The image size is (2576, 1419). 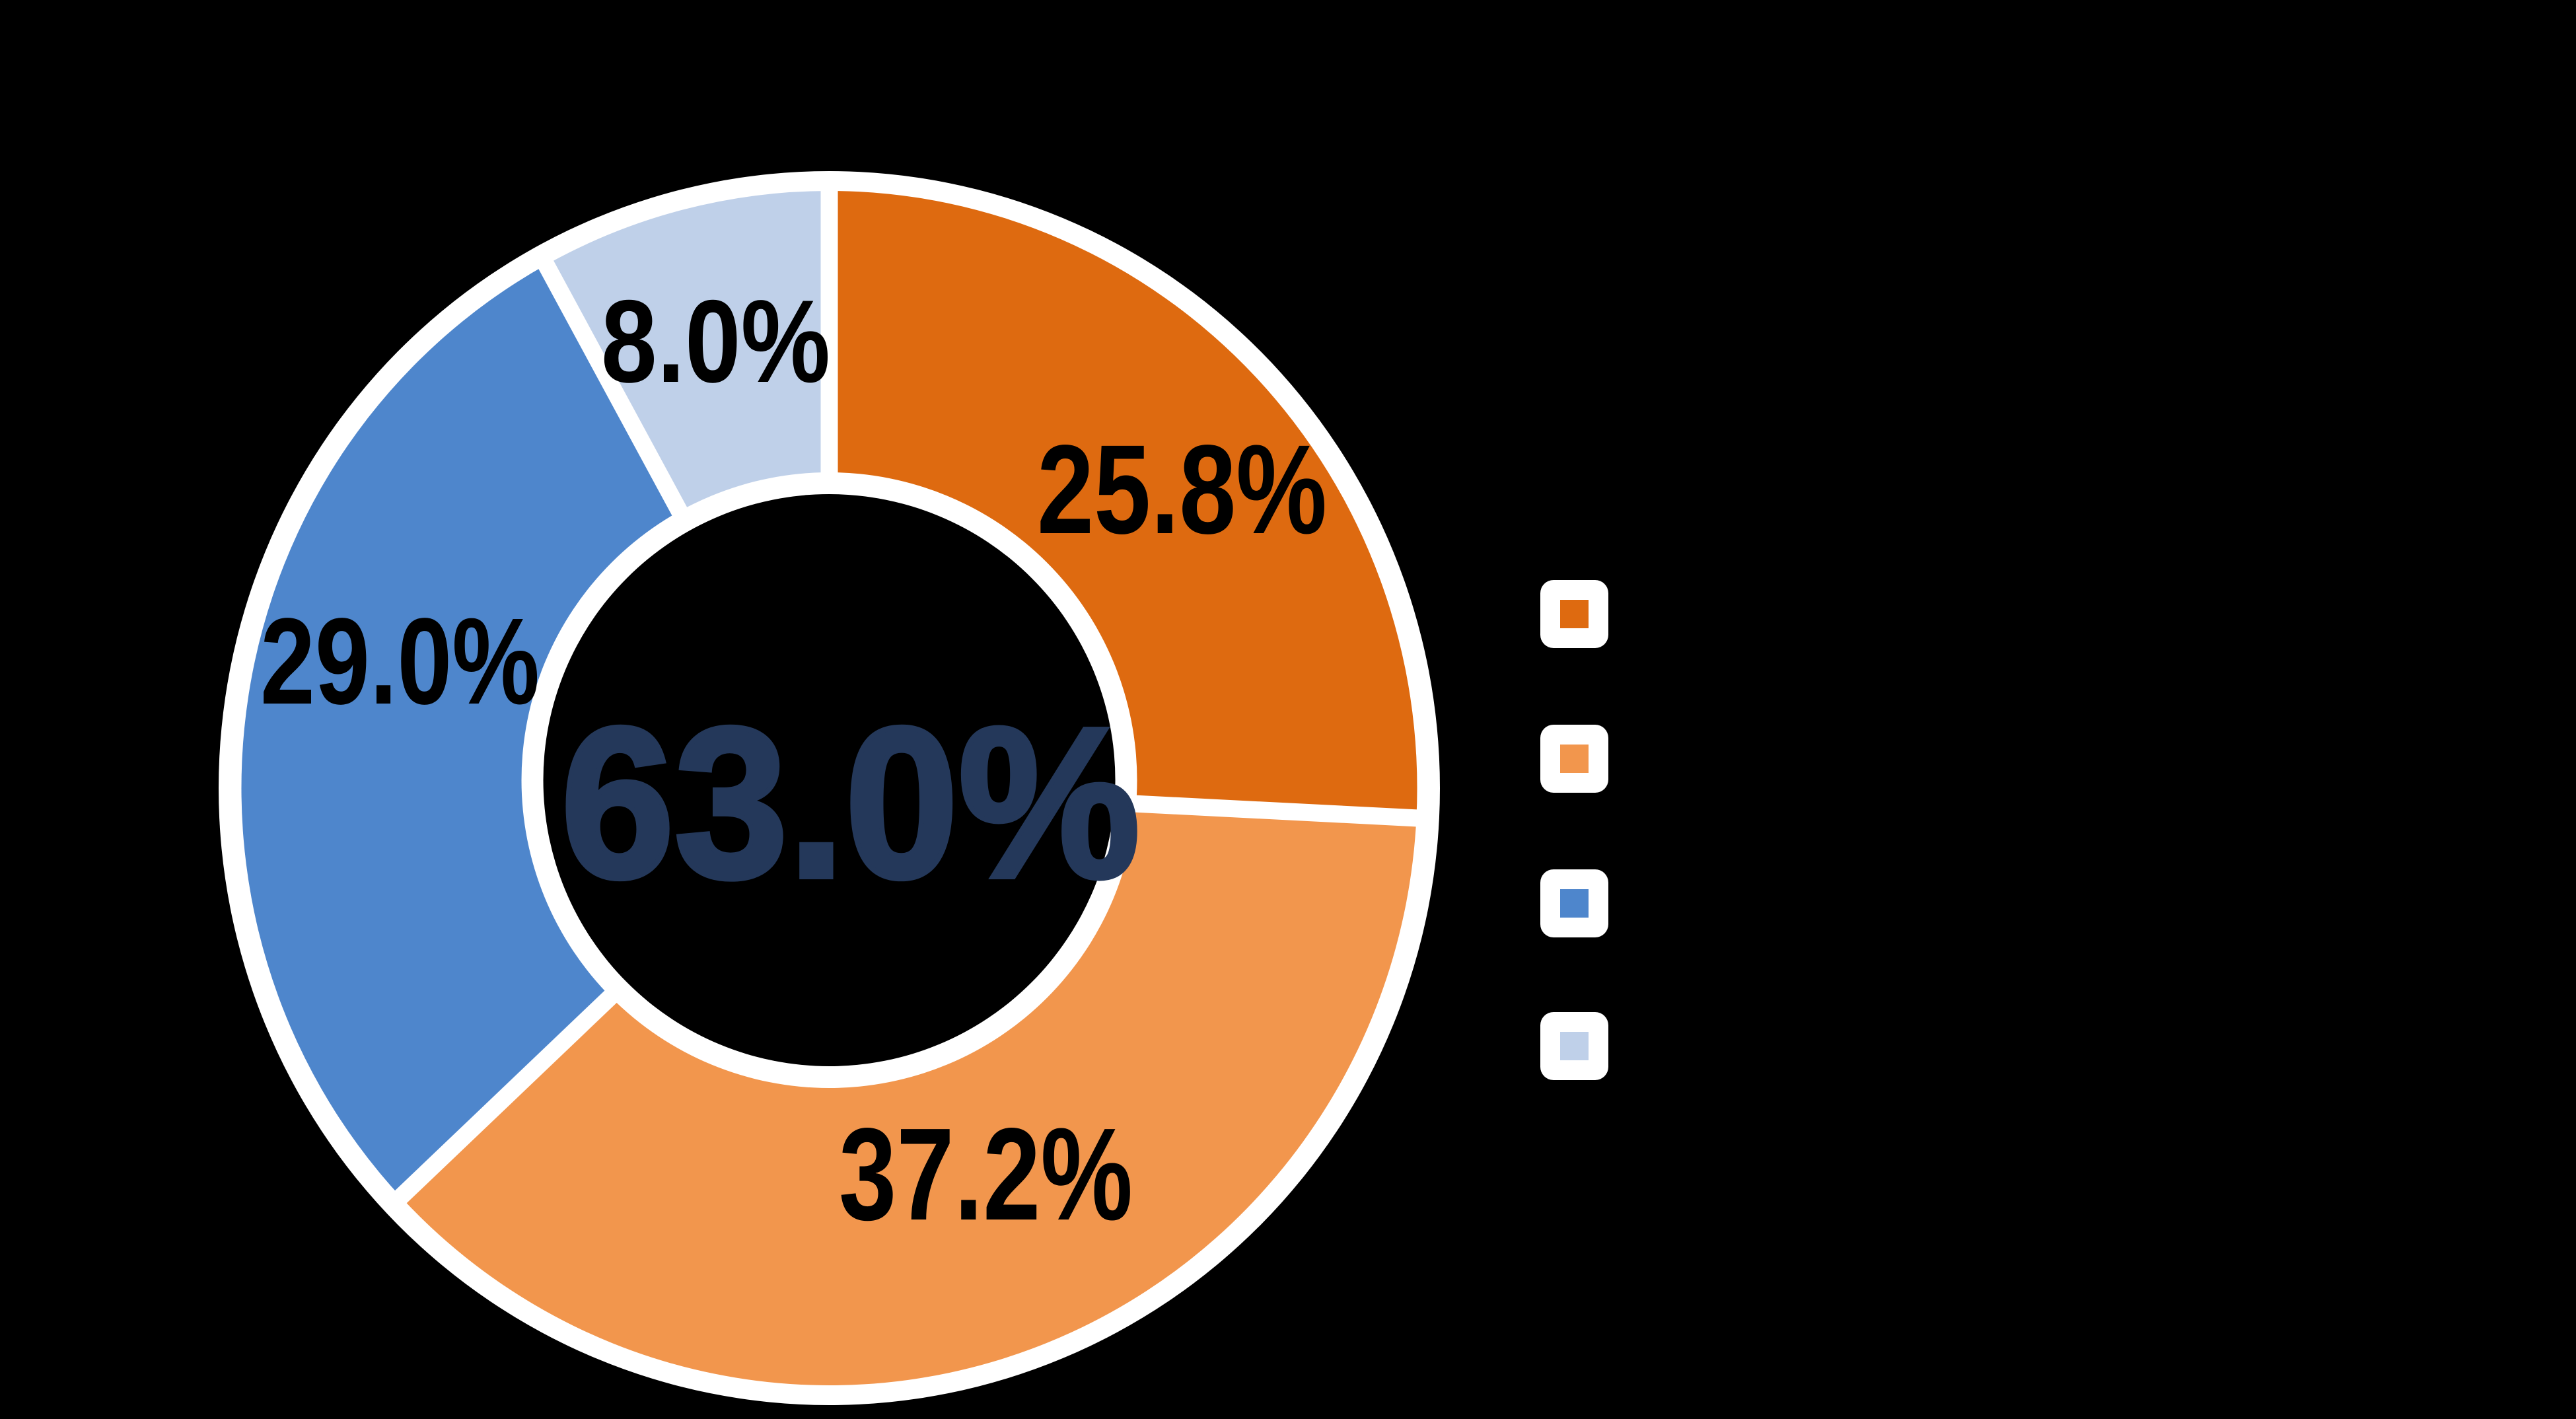 What do you see at coordinates (716, 341) in the screenshot?
I see `svg-text: 8.0%` at bounding box center [716, 341].